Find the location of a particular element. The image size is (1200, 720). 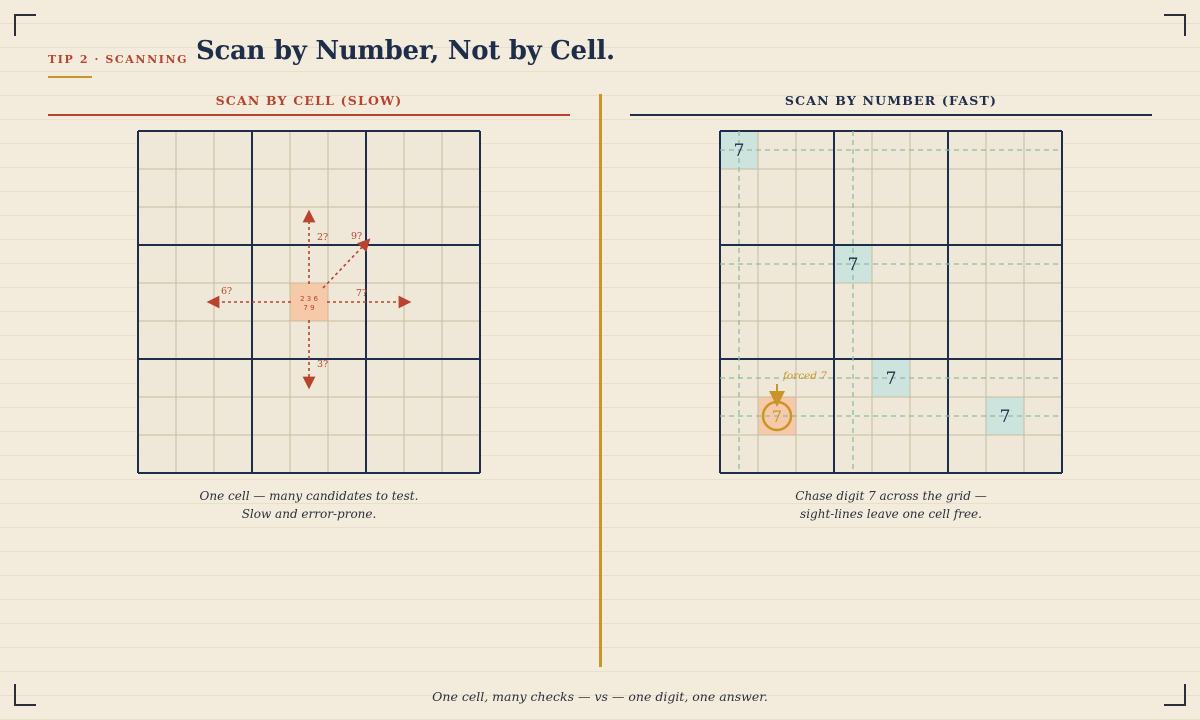

target-cell is located at coordinates (309, 302).